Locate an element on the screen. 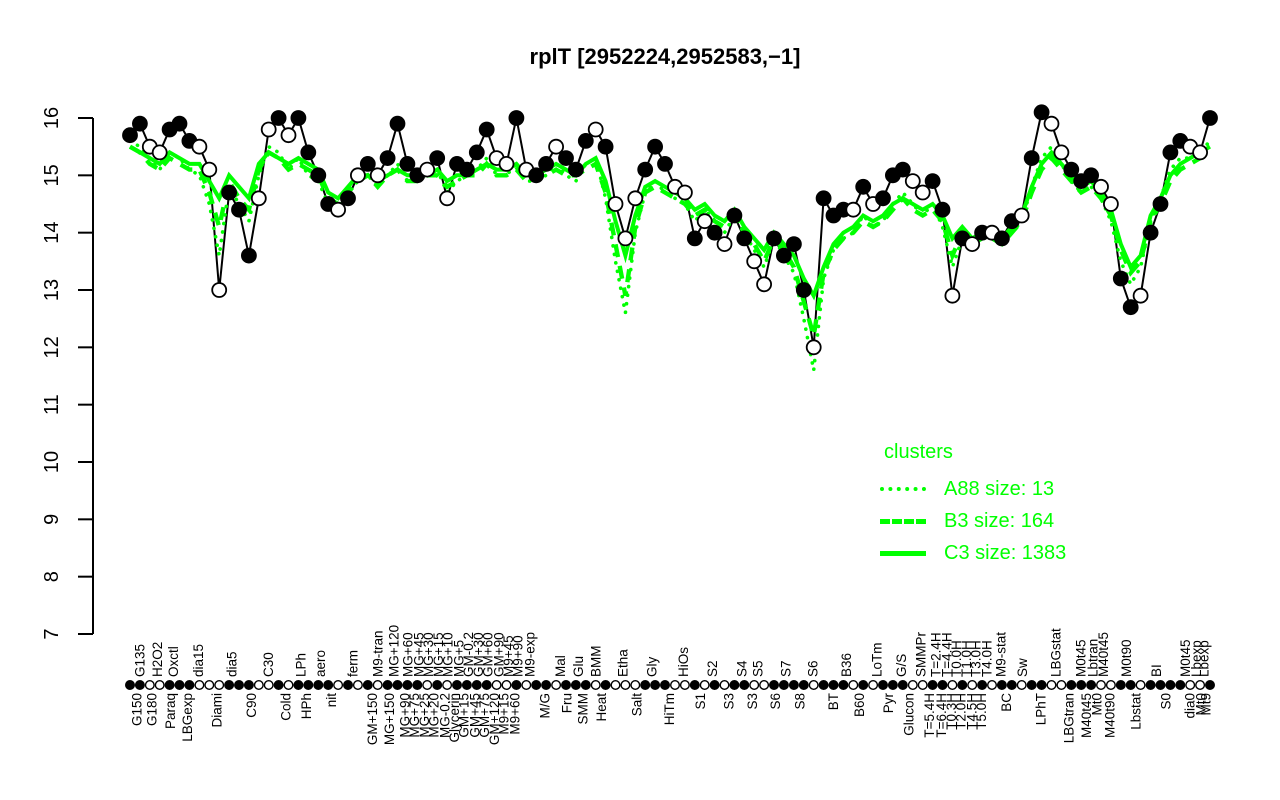 The height and width of the screenshot is (800, 1280). x-tick-label-bottom: MG+20 is located at coordinates (433, 715).